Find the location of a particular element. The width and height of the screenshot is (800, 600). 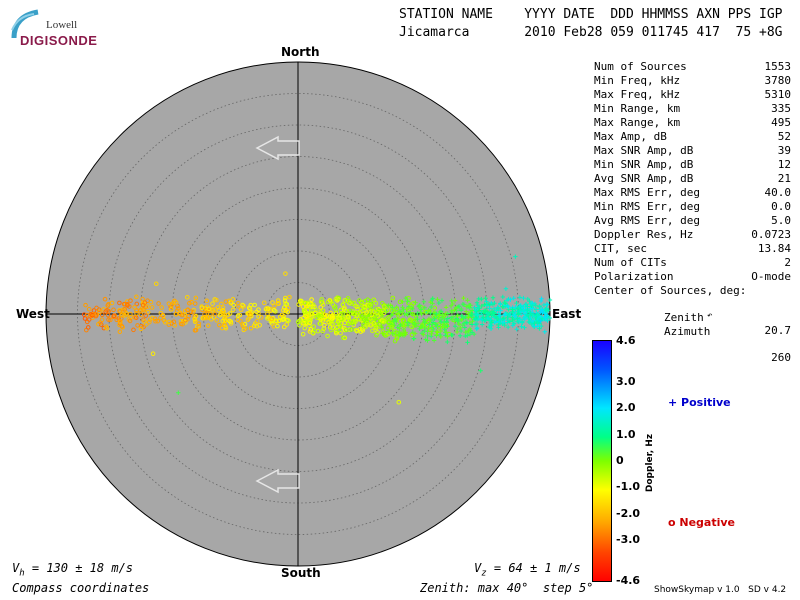

stat-value: 3780 is located at coordinates (778, 80).